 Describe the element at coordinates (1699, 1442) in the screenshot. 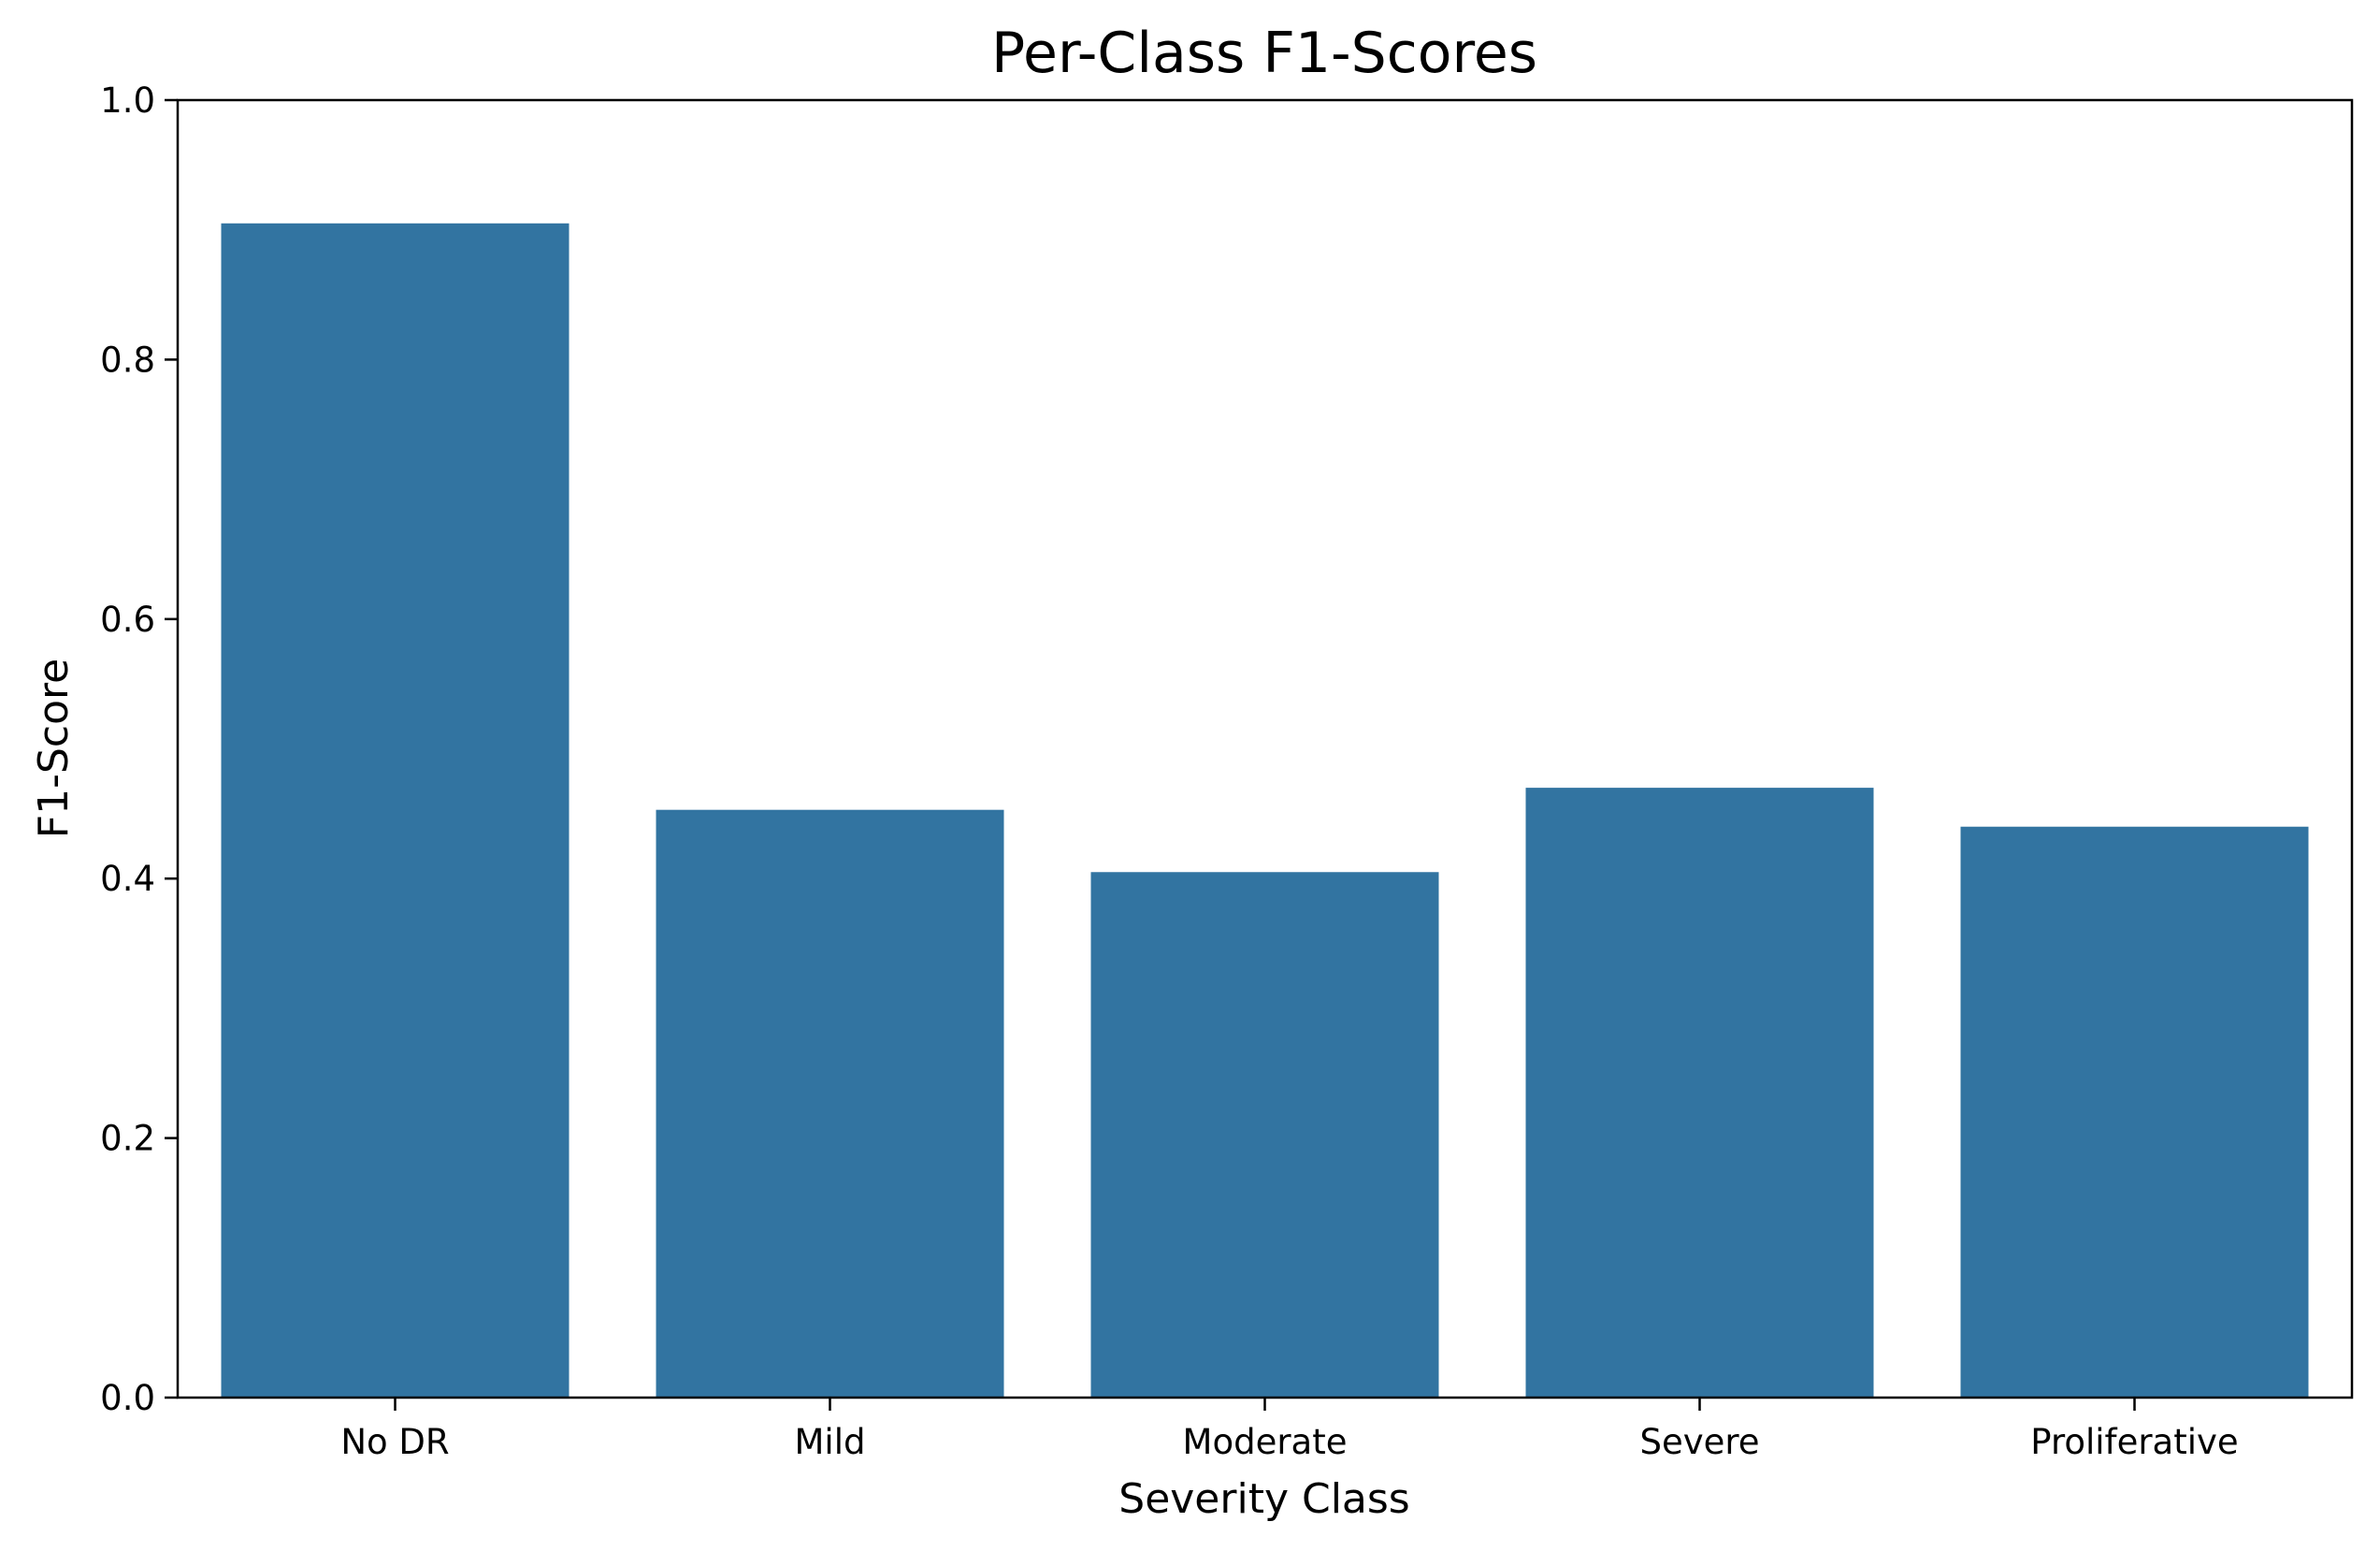

I see `x-tick-label: Severe` at that location.